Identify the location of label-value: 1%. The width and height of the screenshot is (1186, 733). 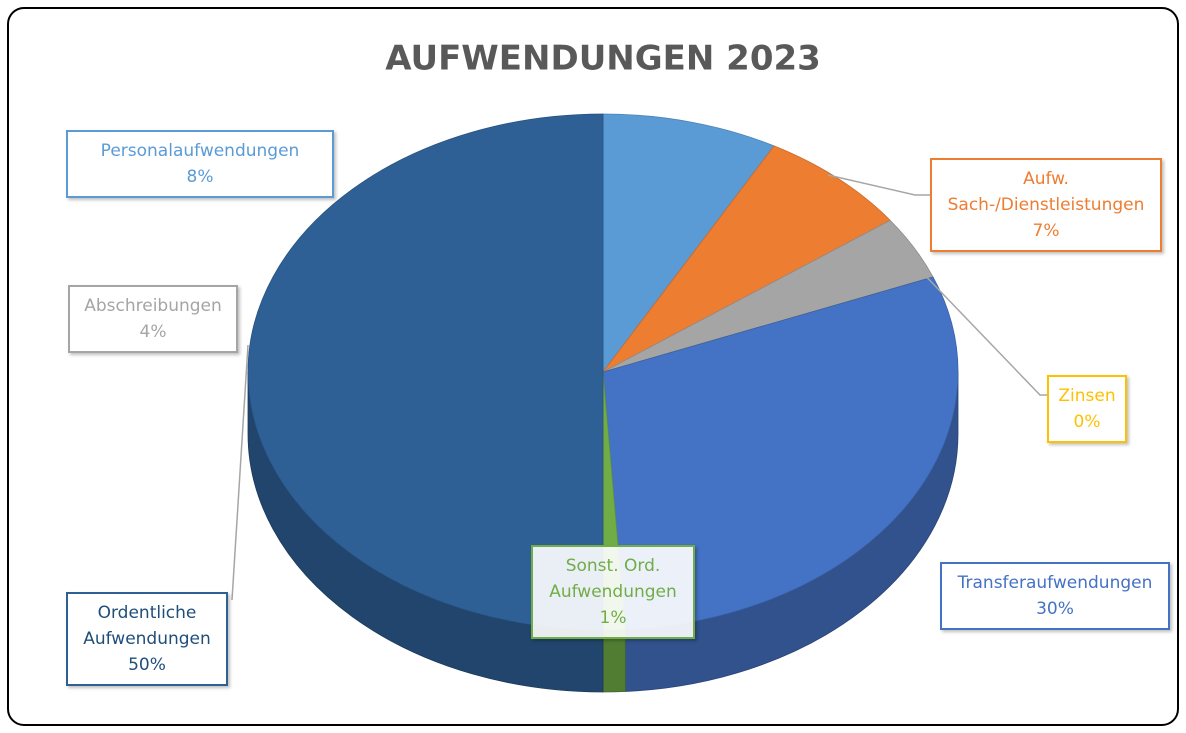
(613, 618).